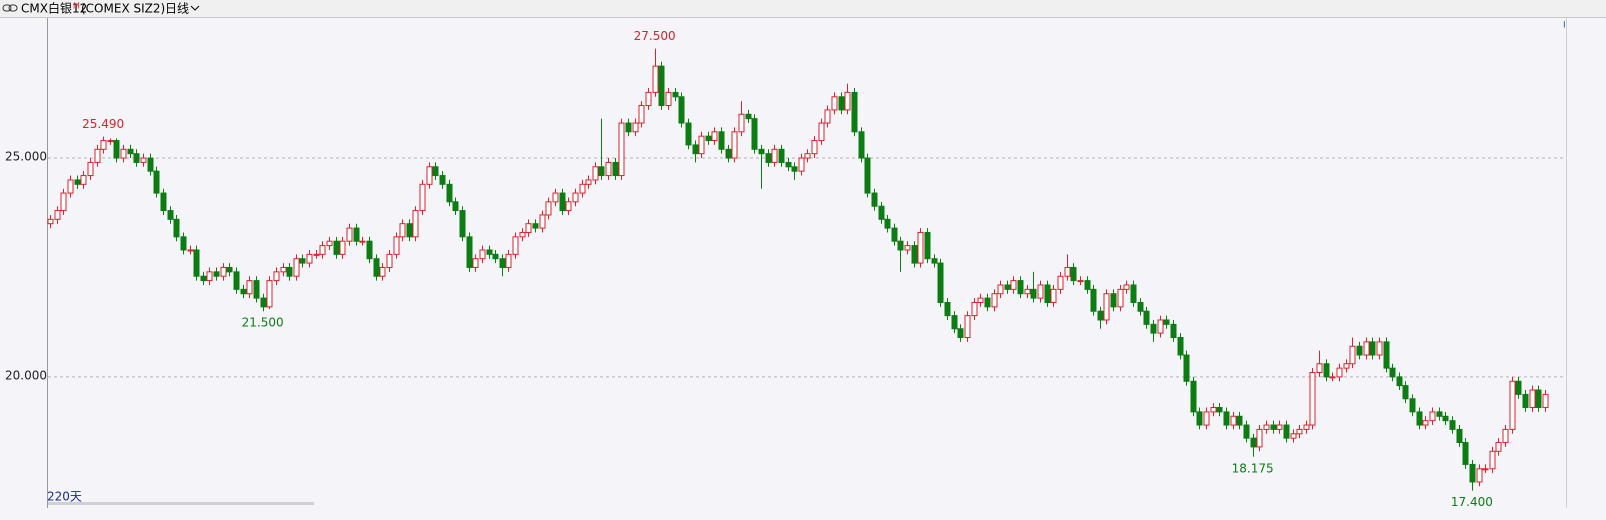 This screenshot has width=1606, height=520. I want to click on low-label: 17.400, so click(1472, 502).